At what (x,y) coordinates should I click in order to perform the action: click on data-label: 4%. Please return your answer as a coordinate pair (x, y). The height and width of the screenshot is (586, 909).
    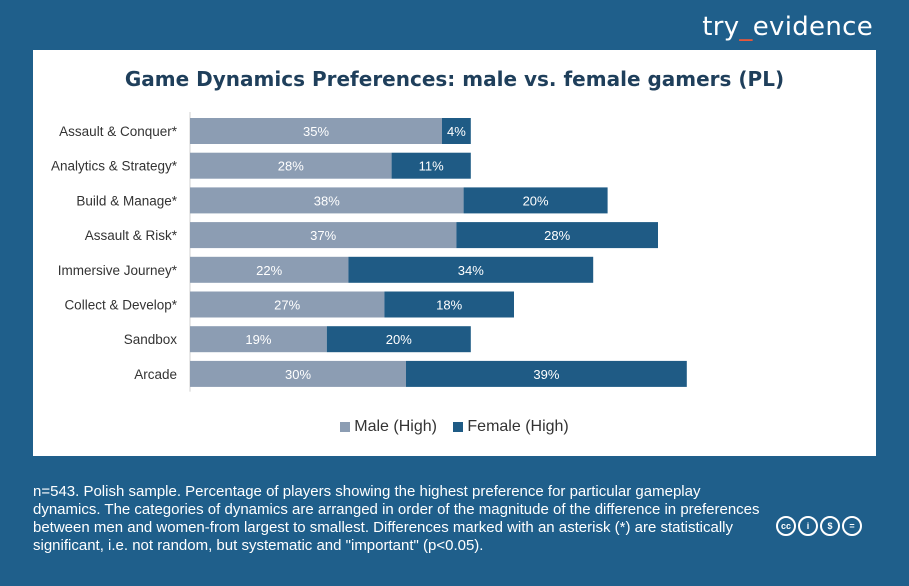
    Looking at the image, I should click on (456, 131).